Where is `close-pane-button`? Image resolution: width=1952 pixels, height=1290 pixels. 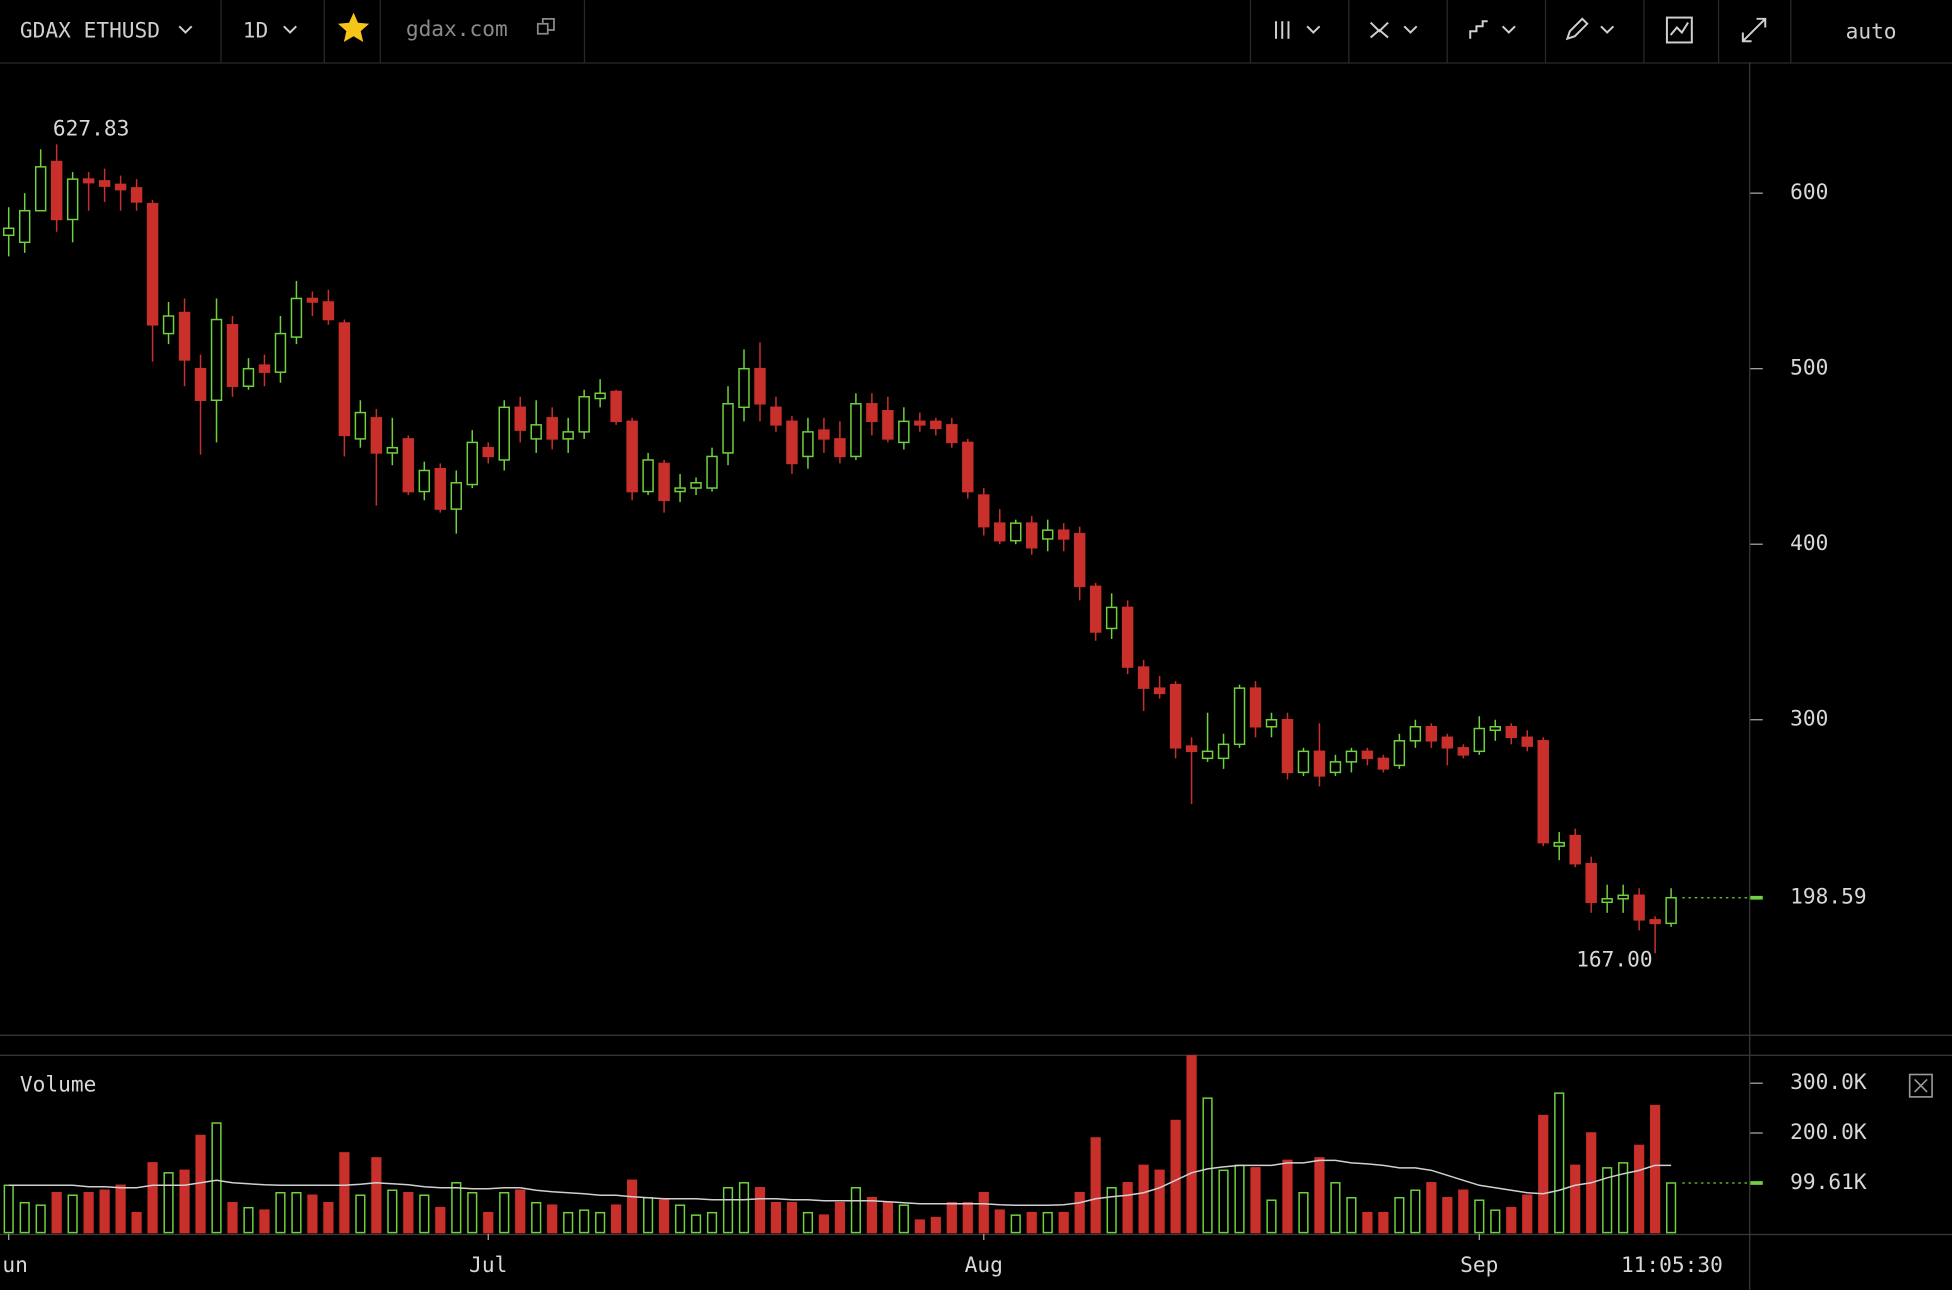
close-pane-button is located at coordinates (1920, 1085).